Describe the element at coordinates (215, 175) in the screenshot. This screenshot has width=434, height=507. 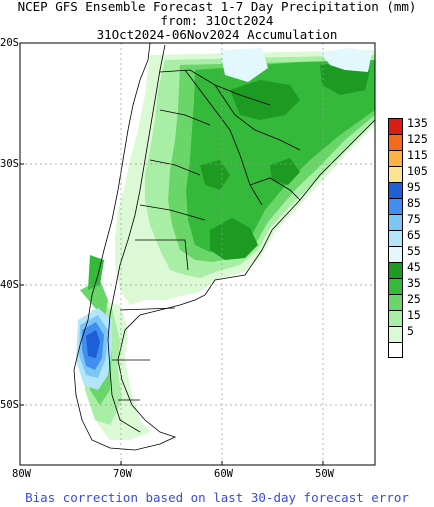
I see `precip-45d` at that location.